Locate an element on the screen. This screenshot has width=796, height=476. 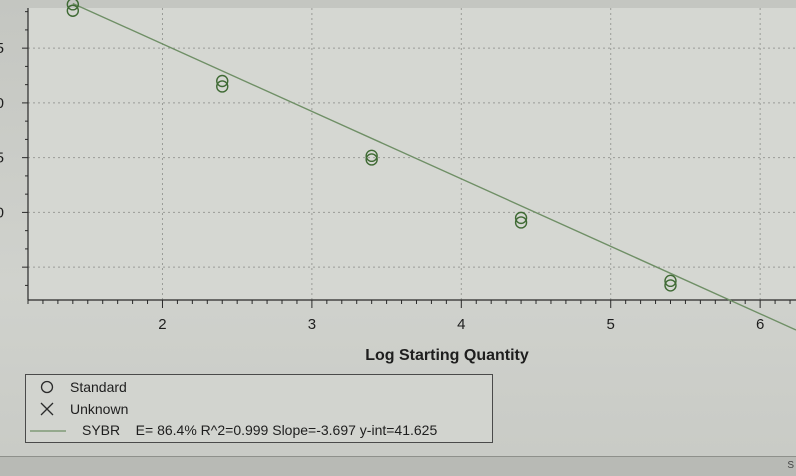
circle-icon is located at coordinates (48, 387).